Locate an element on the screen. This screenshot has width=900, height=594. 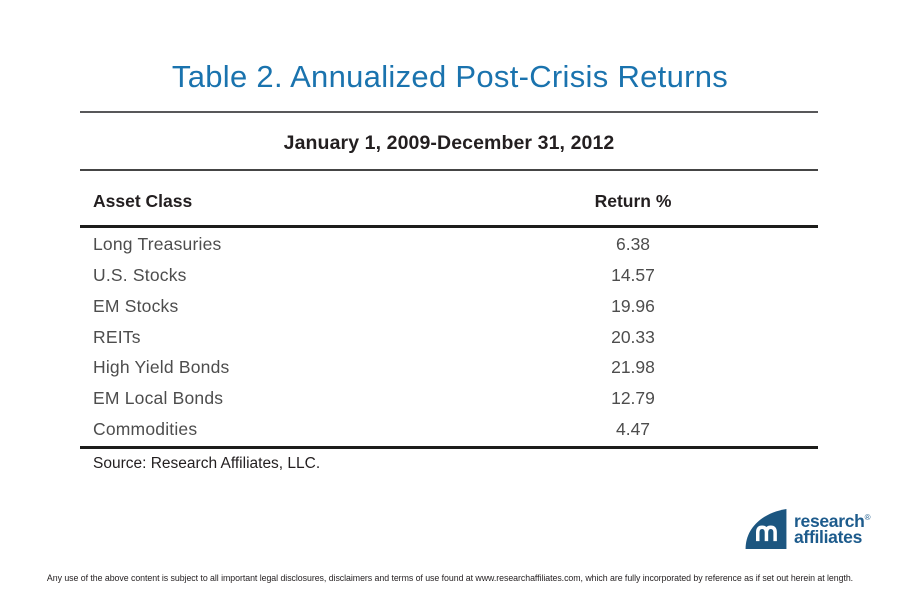
asset-class-cell: High Yield Bonds is located at coordinates (161, 367).